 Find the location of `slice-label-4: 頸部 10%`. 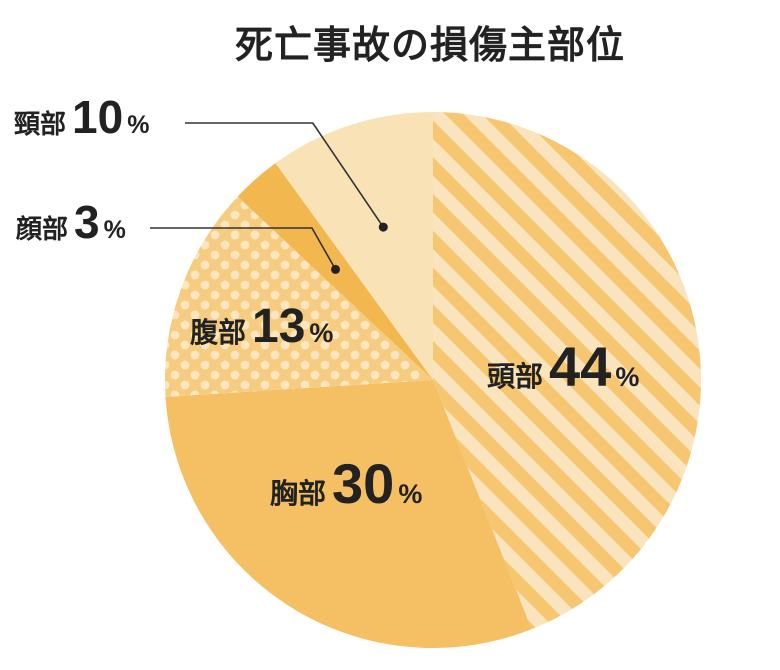

slice-label-4: 頸部 10% is located at coordinates (81, 117).